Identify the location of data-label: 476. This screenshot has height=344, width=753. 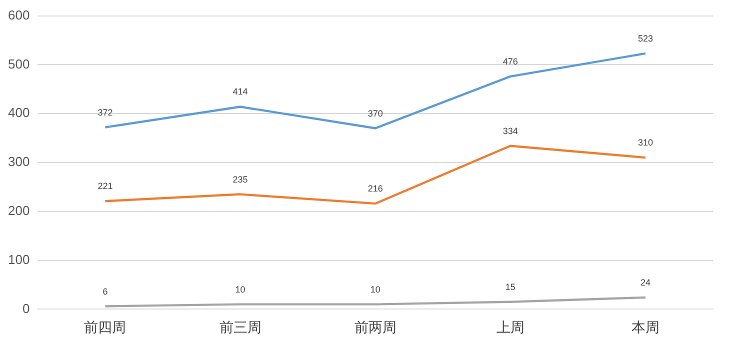
(510, 61).